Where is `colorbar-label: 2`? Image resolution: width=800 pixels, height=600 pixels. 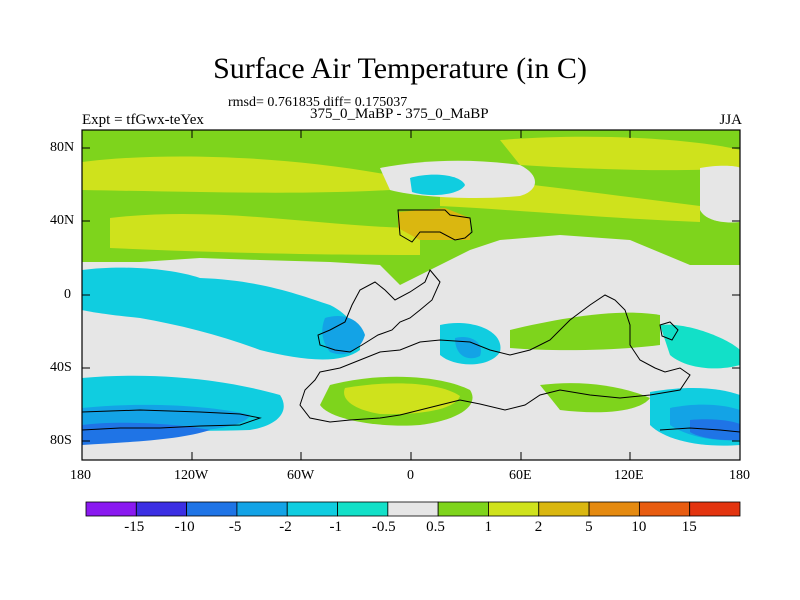 colorbar-label: 2 is located at coordinates (538, 527).